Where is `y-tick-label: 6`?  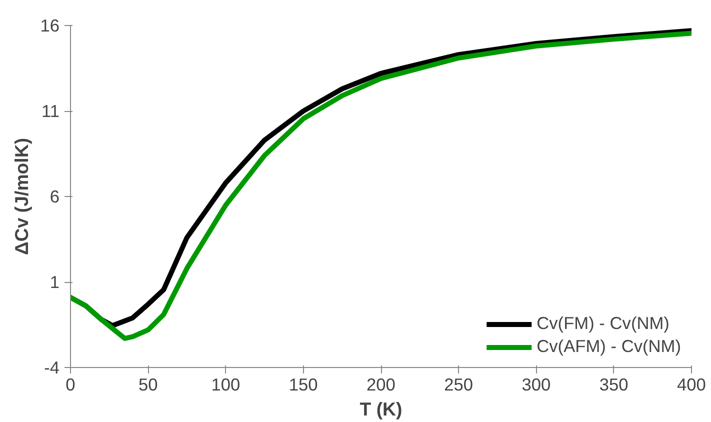 y-tick-label: 6 is located at coordinates (55, 196).